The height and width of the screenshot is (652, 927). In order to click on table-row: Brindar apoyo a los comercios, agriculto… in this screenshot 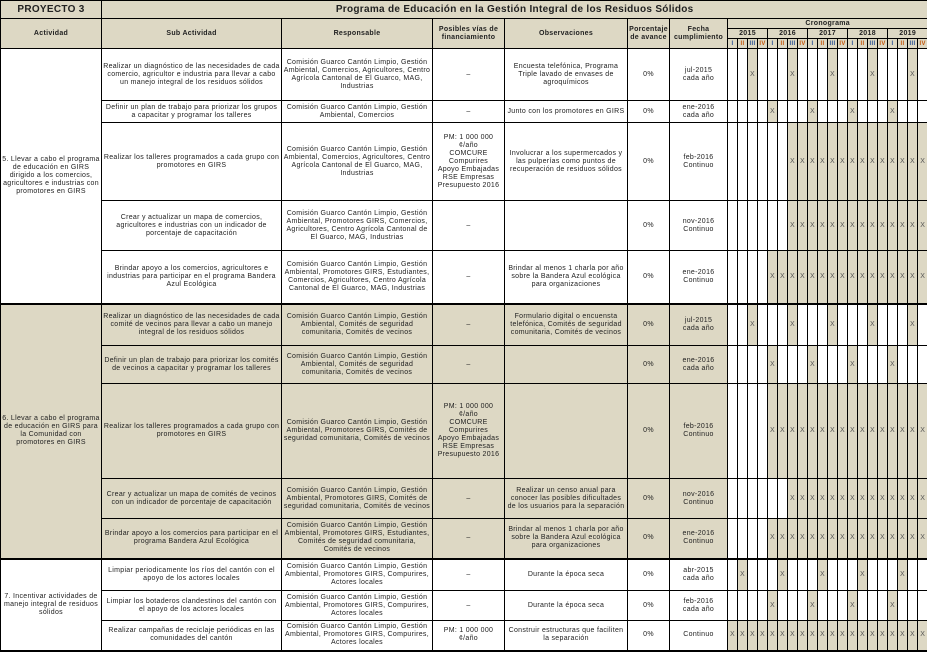, I will do `click(464, 277)`.